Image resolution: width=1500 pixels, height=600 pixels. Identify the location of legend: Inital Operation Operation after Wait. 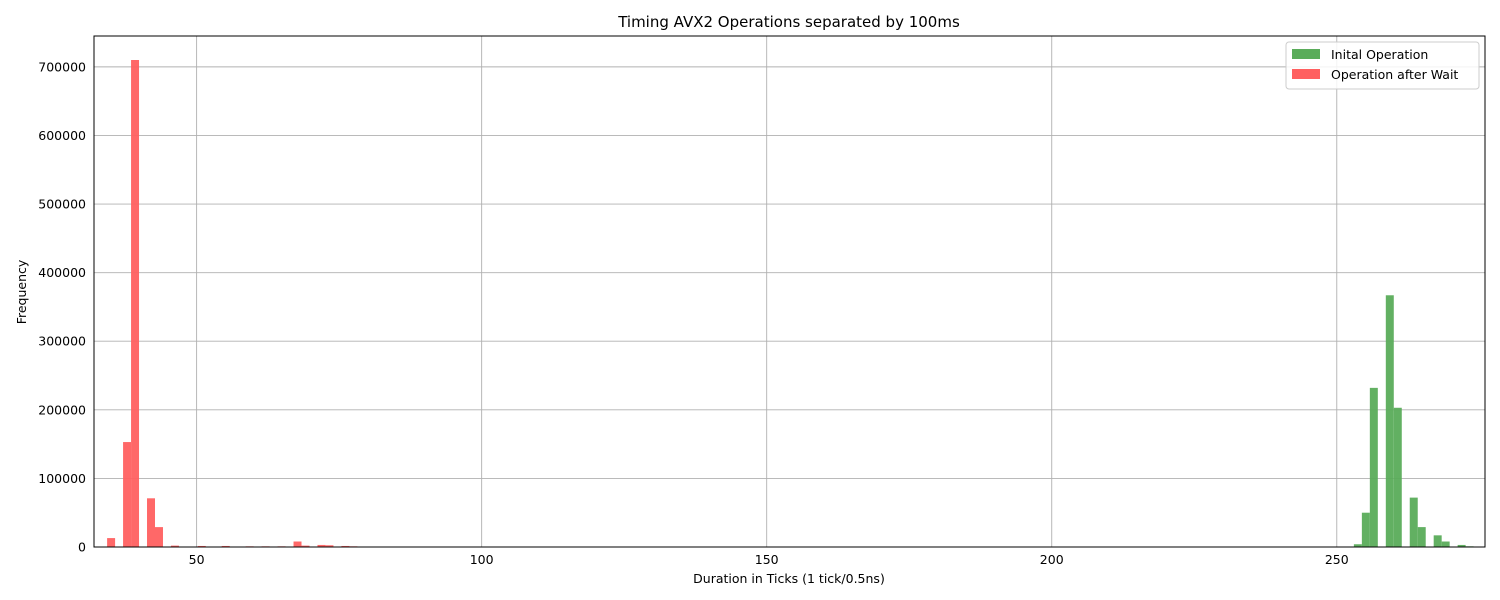
(1382, 65).